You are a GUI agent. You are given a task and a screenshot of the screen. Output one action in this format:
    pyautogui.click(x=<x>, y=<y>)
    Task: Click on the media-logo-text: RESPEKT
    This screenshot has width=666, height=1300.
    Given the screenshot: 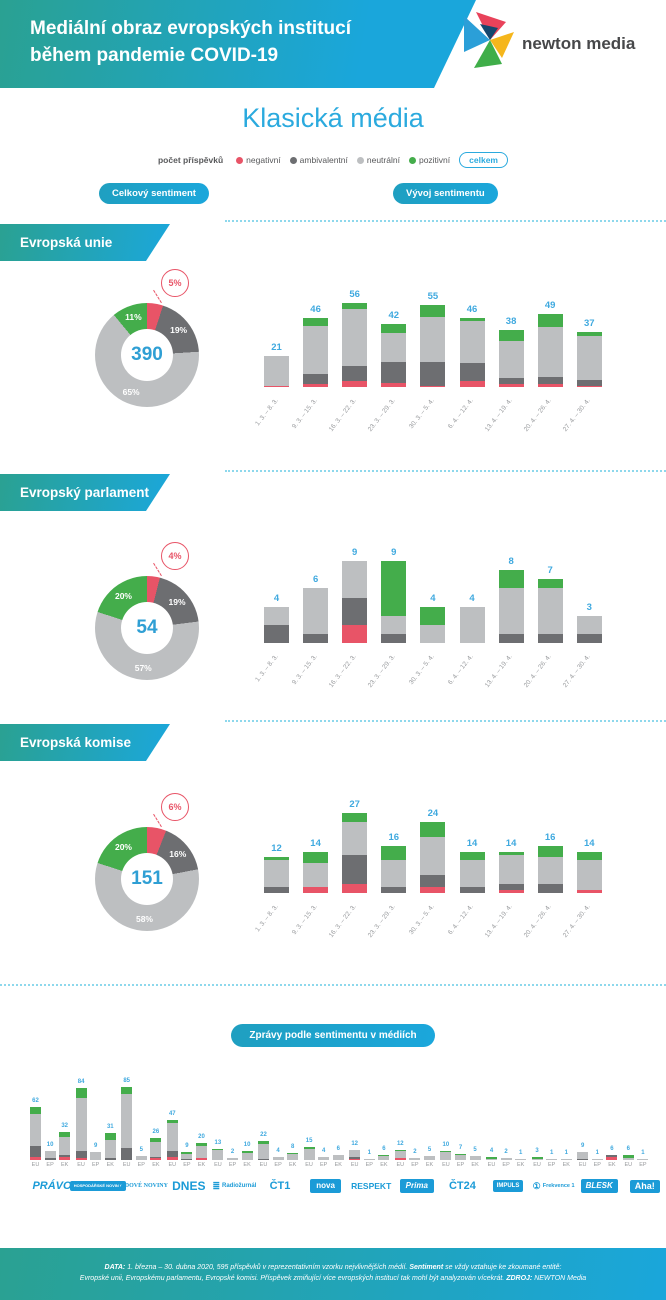 What is the action you would take?
    pyautogui.click(x=371, y=1186)
    